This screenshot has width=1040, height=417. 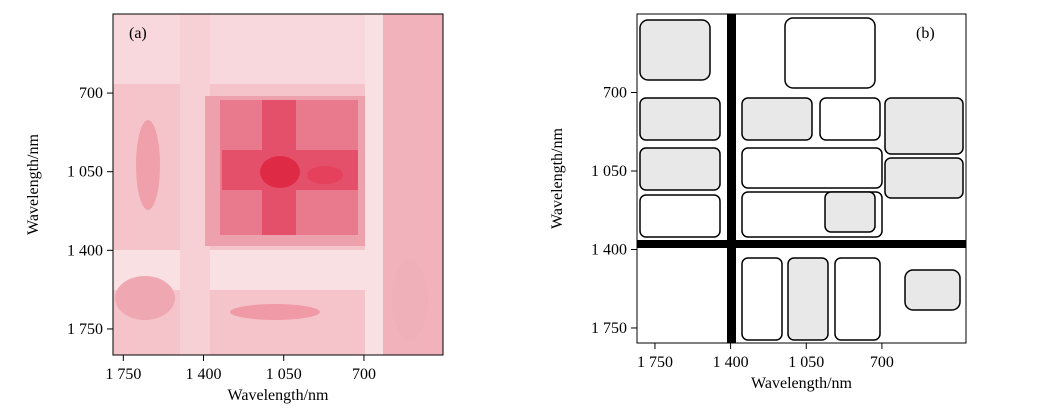 What do you see at coordinates (138, 33) in the screenshot?
I see `panel-label: (a)` at bounding box center [138, 33].